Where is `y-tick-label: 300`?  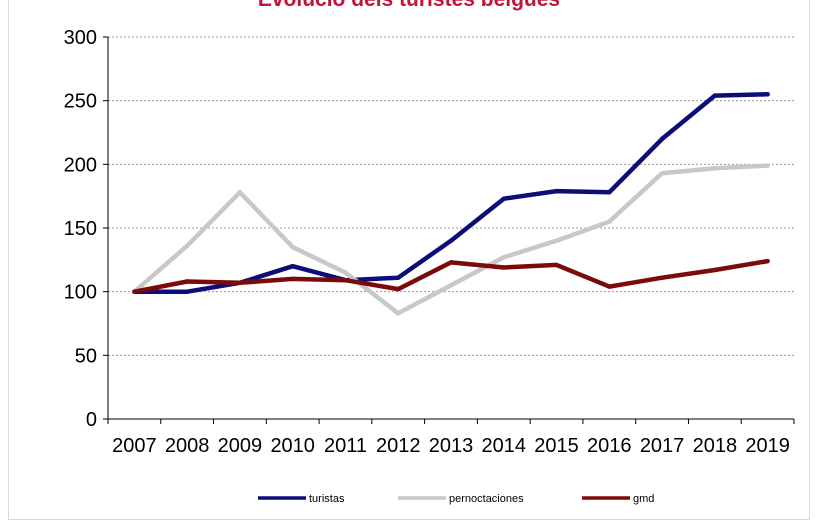
y-tick-label: 300 is located at coordinates (80, 38).